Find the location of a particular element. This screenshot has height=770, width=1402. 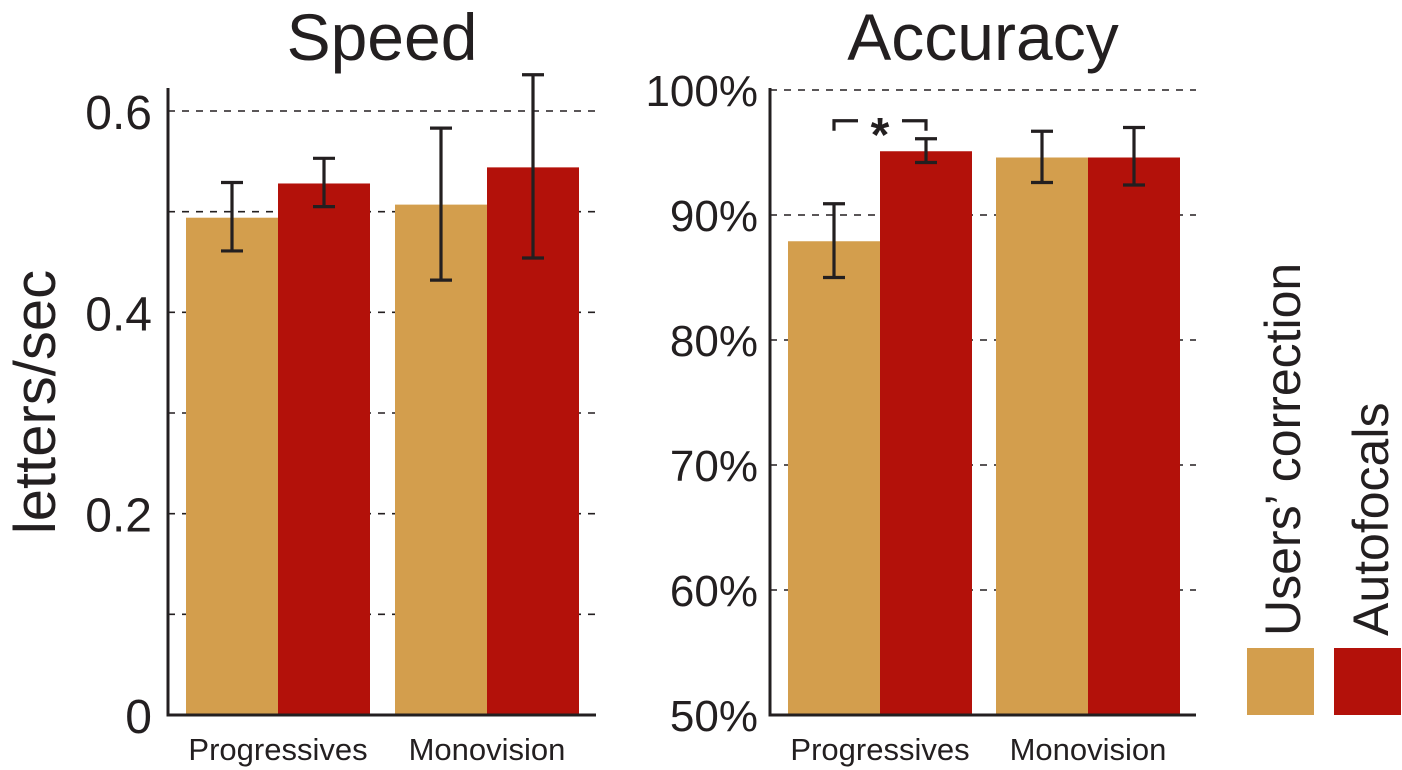

accuracy-y-tick-label: 100% is located at coordinates (701, 91).